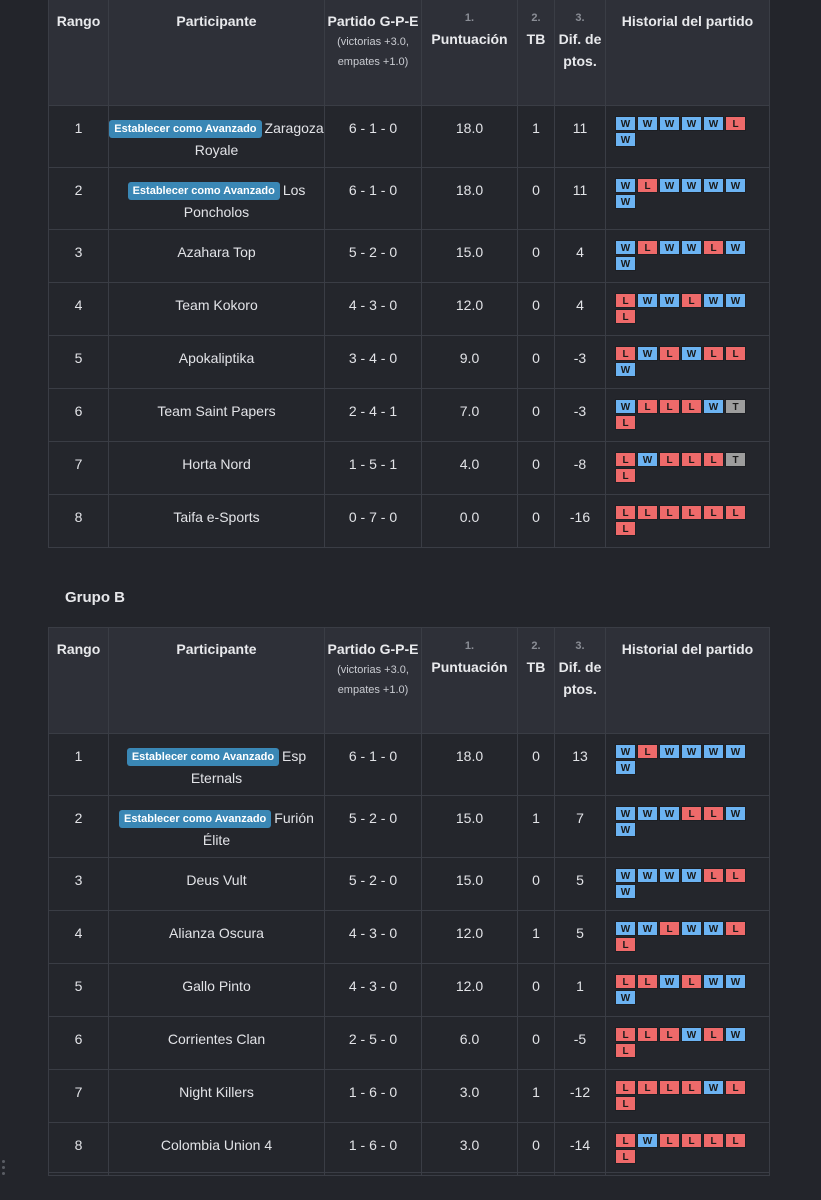 The width and height of the screenshot is (821, 1200). What do you see at coordinates (4, 1172) in the screenshot?
I see `drag-handle-icon` at bounding box center [4, 1172].